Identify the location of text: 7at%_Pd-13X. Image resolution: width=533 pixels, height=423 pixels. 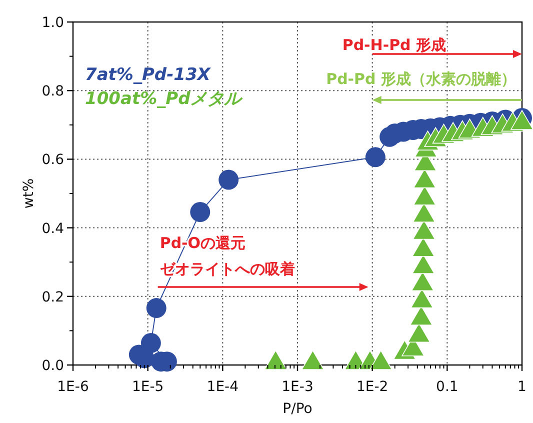
(148, 75).